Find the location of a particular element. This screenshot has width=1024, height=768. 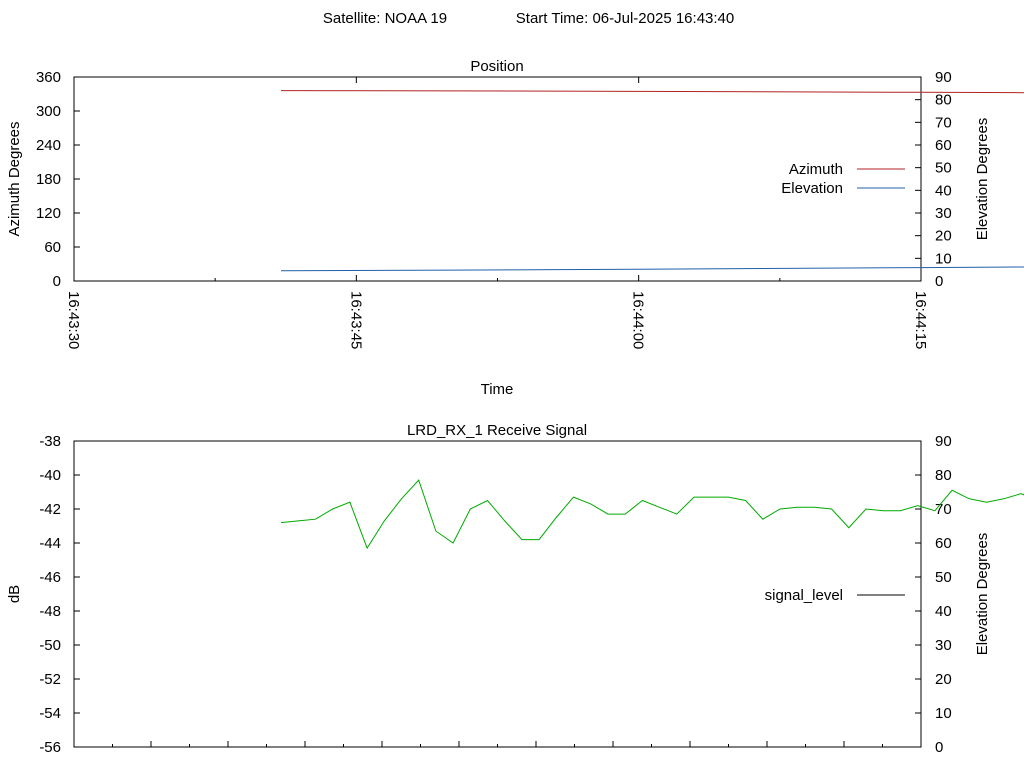

position-y2-tick-label: 20 is located at coordinates (943, 236).